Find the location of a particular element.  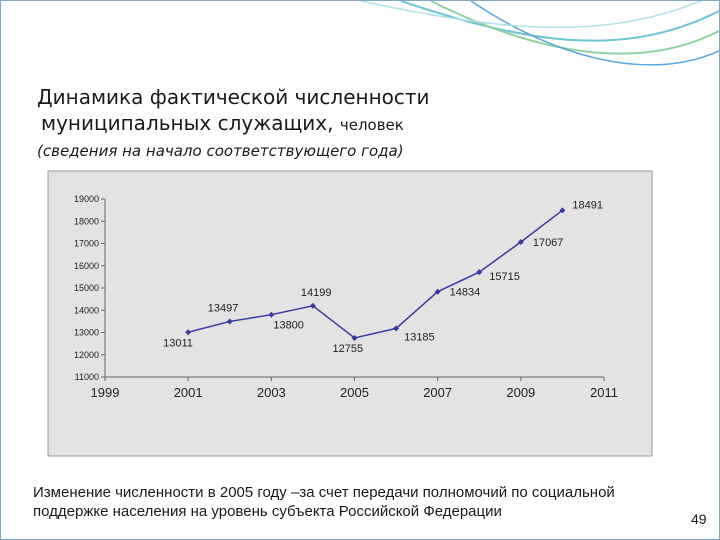

data-label: 13497 is located at coordinates (223, 308).